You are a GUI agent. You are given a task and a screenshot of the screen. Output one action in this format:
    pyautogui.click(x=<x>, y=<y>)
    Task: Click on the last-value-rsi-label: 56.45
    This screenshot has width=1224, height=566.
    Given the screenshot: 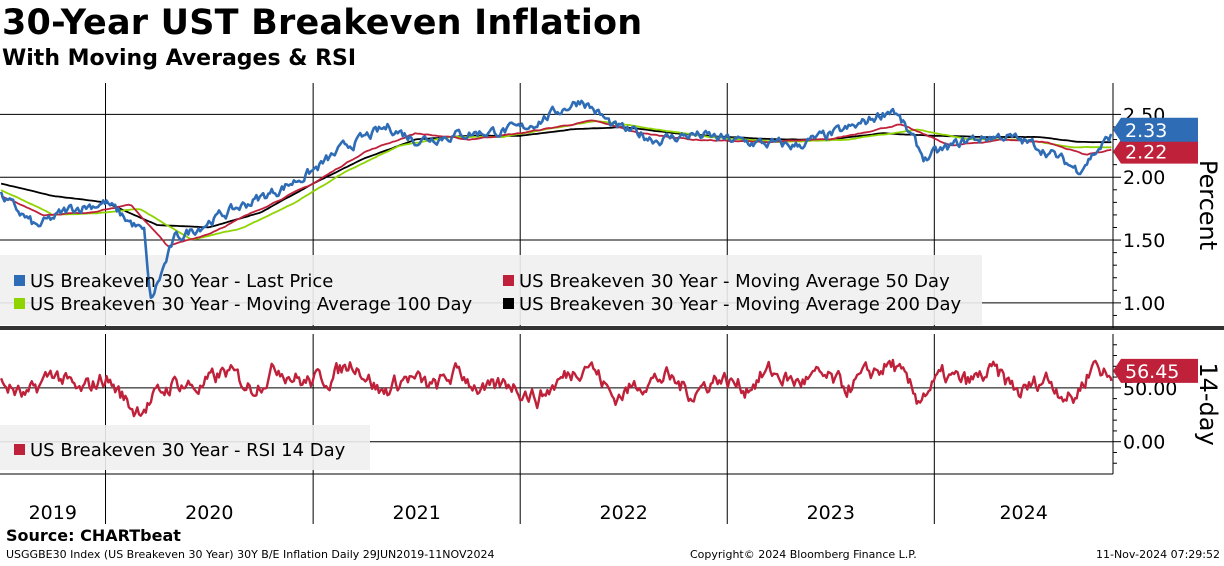 What is the action you would take?
    pyautogui.click(x=1152, y=372)
    